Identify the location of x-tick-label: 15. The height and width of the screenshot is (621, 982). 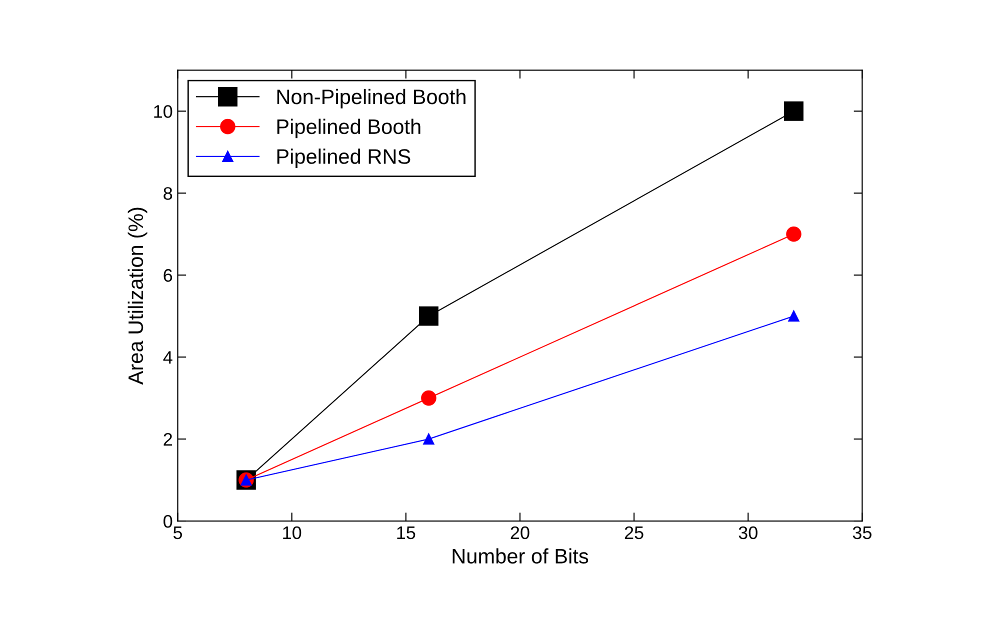
(406, 533).